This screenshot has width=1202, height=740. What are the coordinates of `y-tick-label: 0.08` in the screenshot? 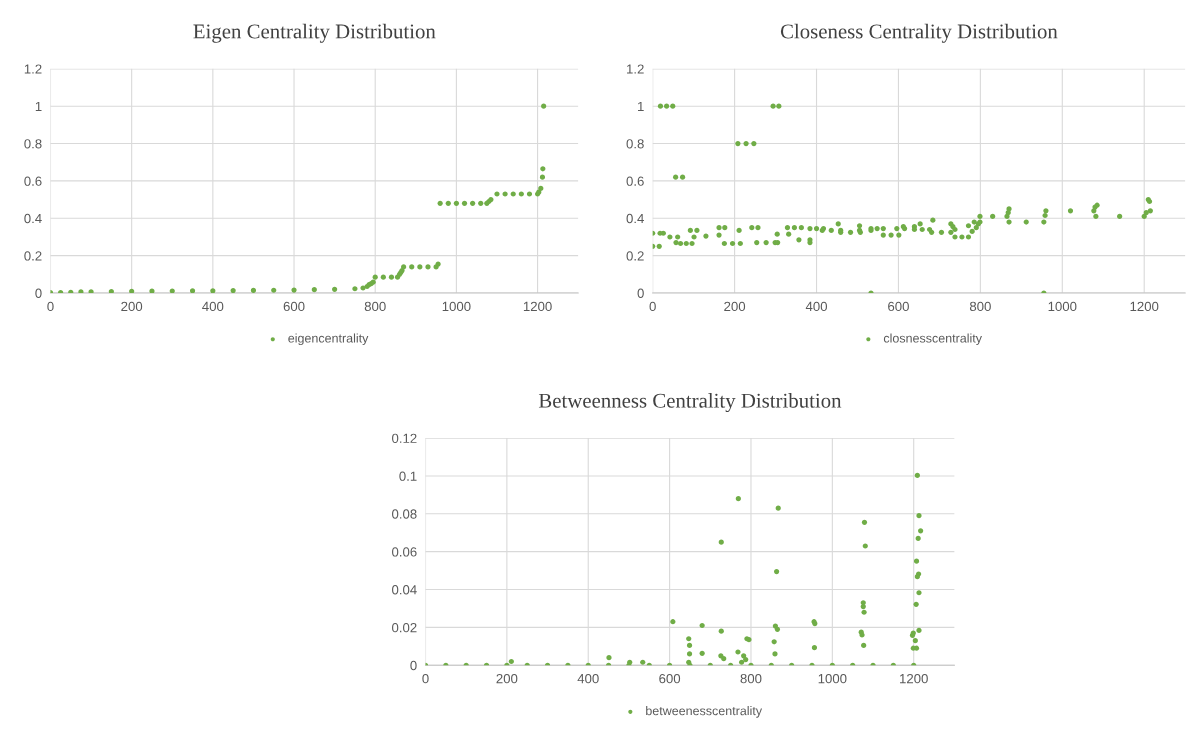 It's located at (404, 514).